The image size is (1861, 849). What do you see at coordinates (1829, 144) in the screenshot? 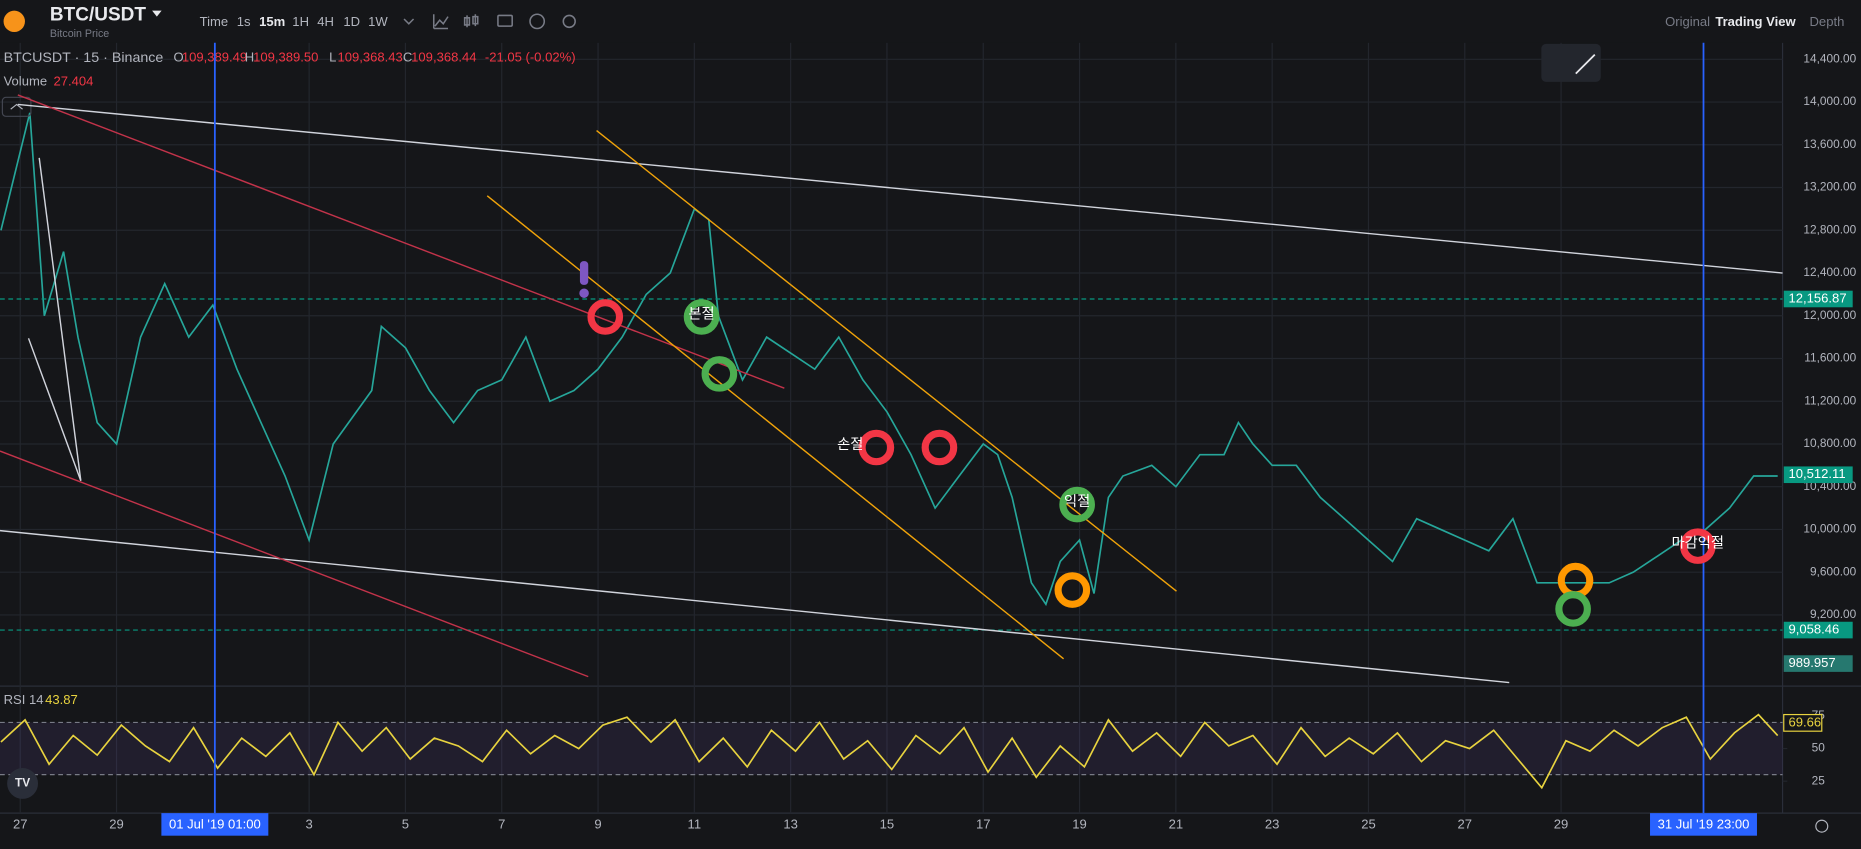
I see `y-tick-label: 13,600.00` at bounding box center [1829, 144].